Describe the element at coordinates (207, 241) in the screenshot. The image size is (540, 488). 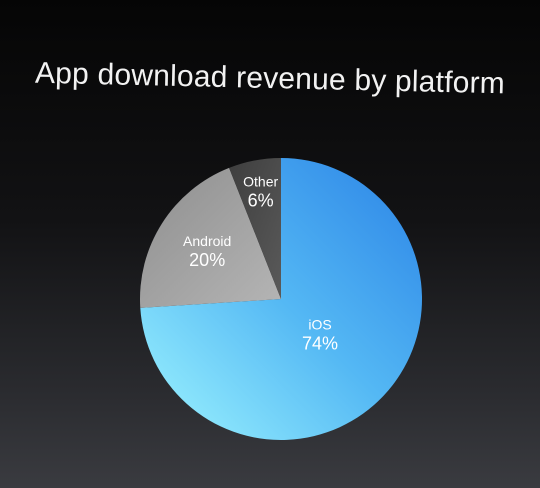
I see `slice-label-android: Android` at that location.